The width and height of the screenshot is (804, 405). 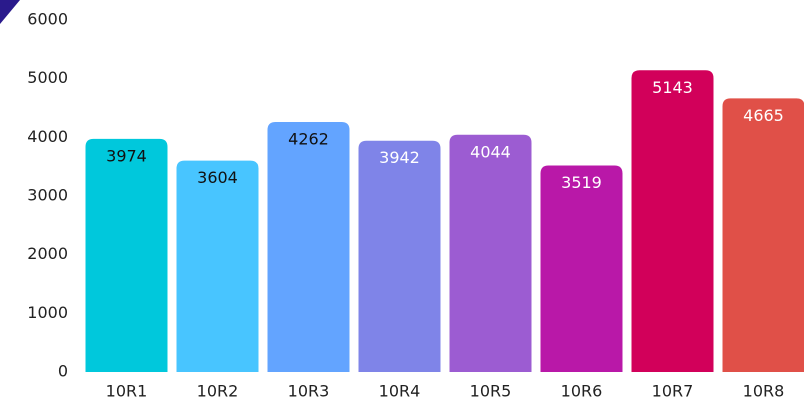 I want to click on x-tick-label: 10R1, so click(x=127, y=391).